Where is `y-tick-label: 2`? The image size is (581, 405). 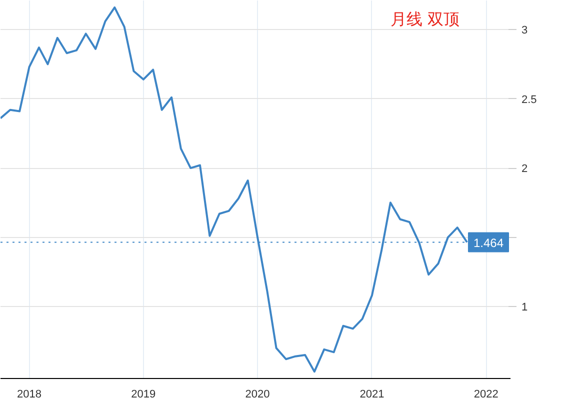 y-tick-label: 2 is located at coordinates (525, 169).